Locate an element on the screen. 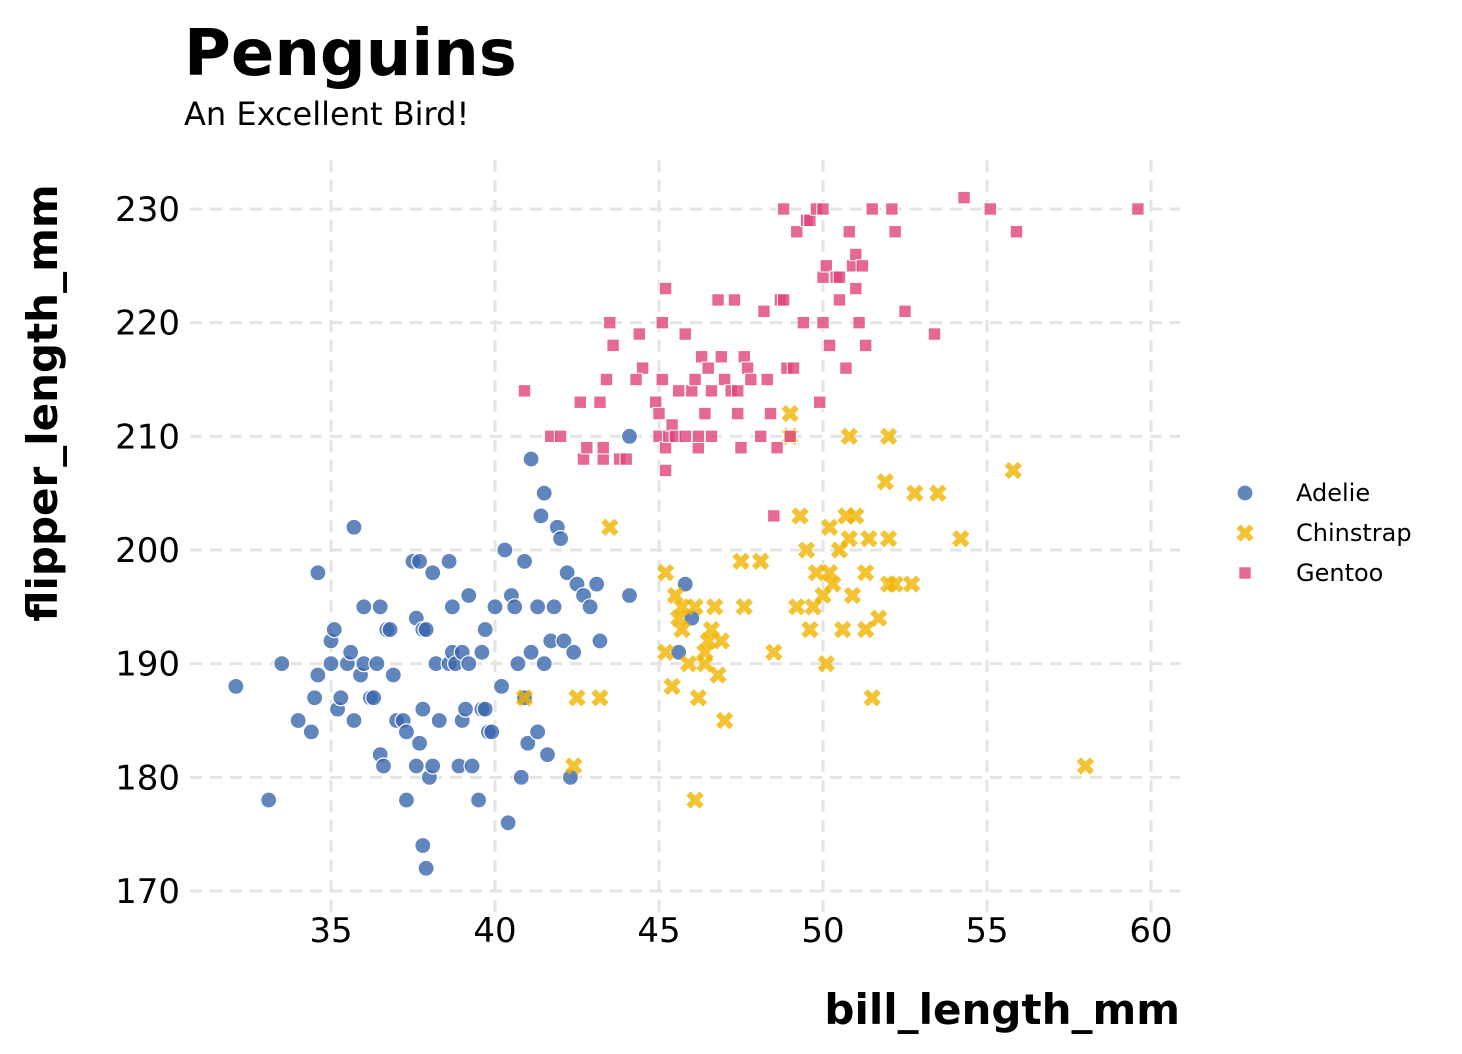 The height and width of the screenshot is (1054, 1462). legend-label-chinstrap: Chinstrap is located at coordinates (1354, 533).